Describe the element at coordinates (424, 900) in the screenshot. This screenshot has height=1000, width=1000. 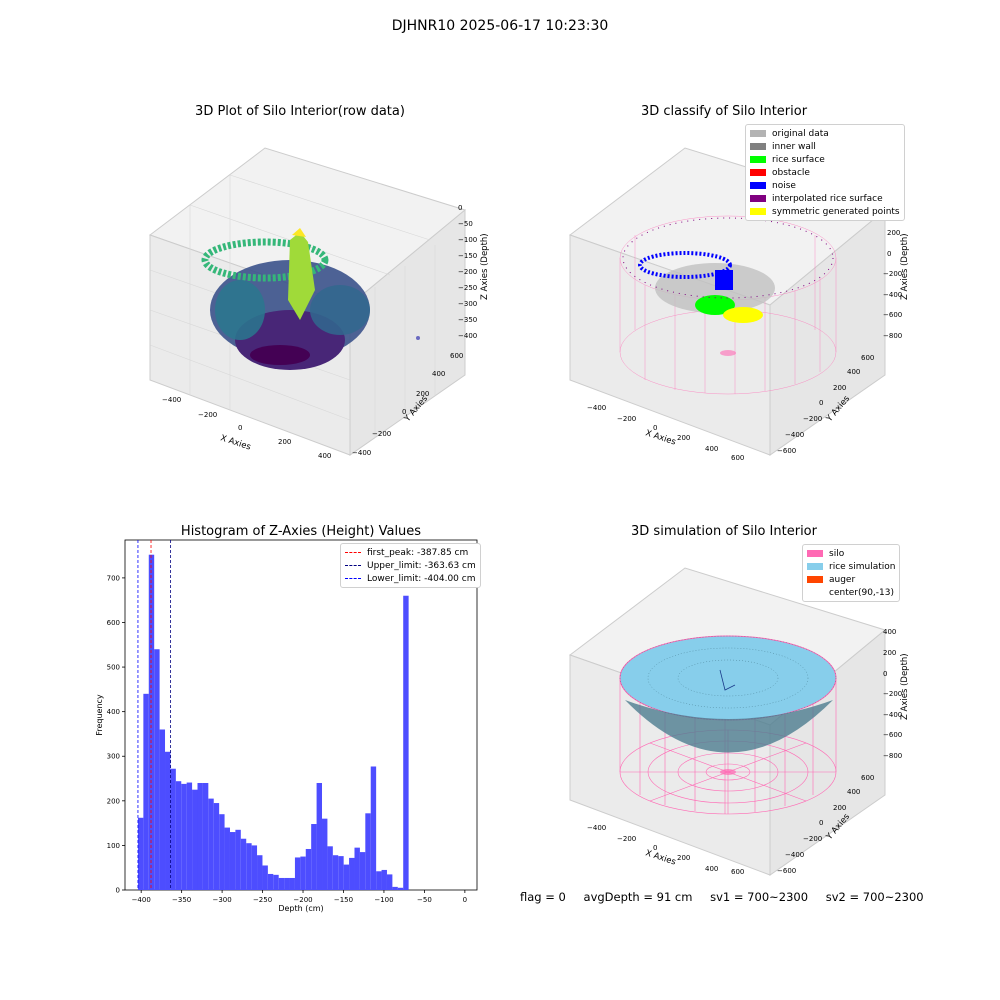
I see `x-tick-label: −50` at that location.